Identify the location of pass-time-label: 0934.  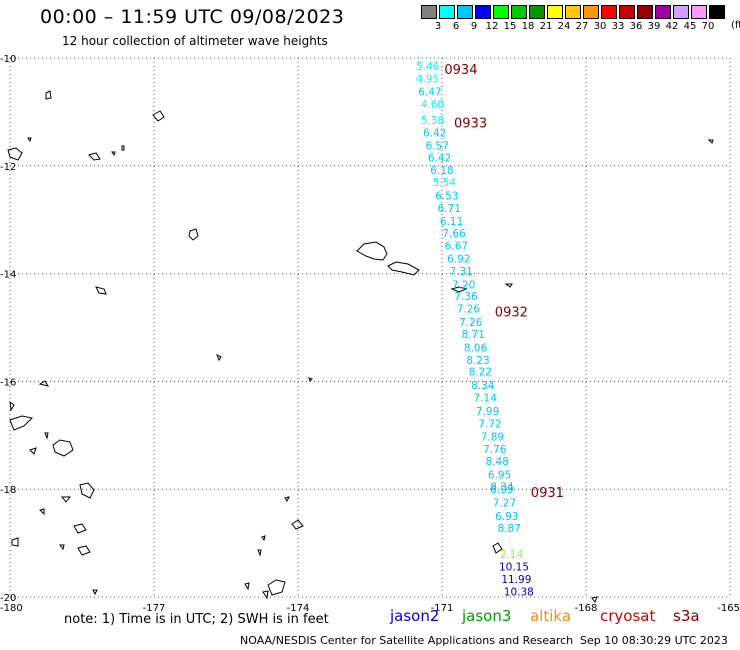
(460, 70).